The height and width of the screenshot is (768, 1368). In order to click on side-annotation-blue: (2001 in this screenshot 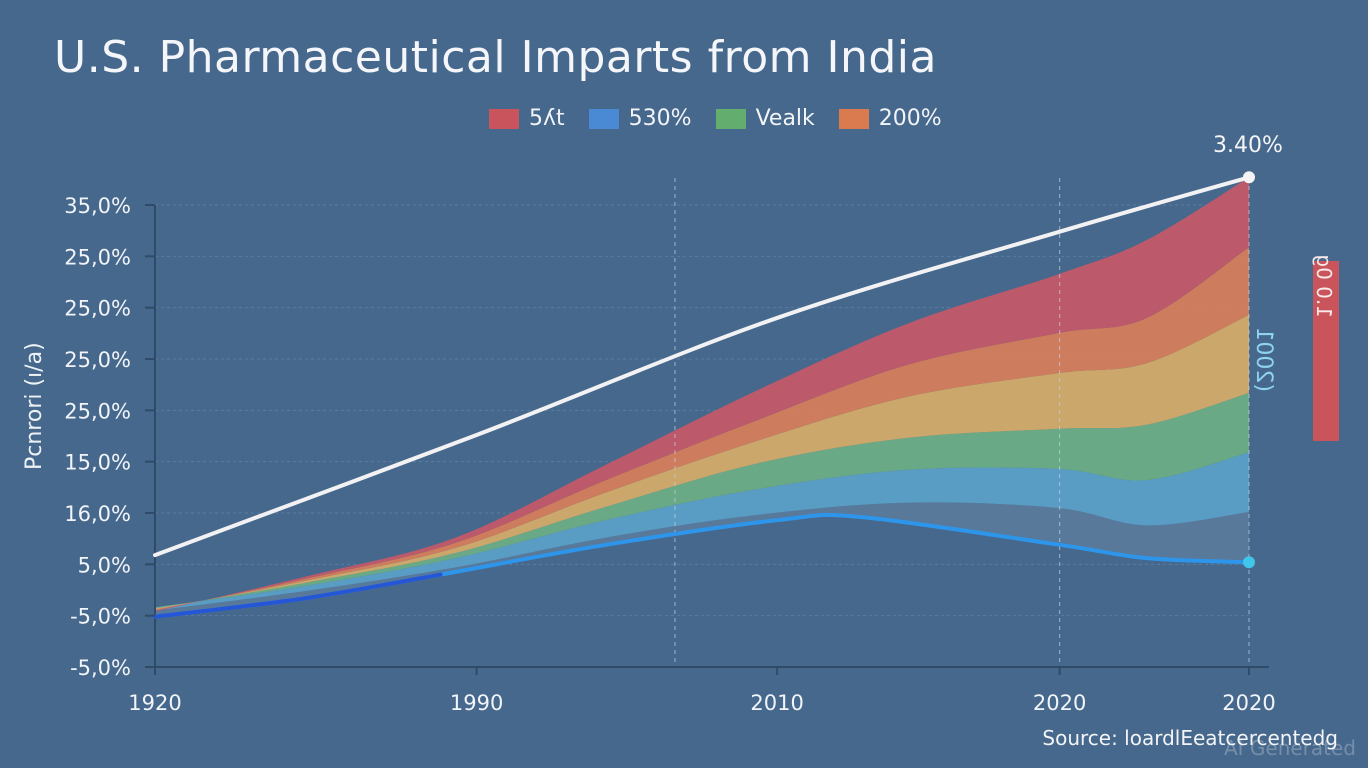, I will do `click(1263, 359)`.